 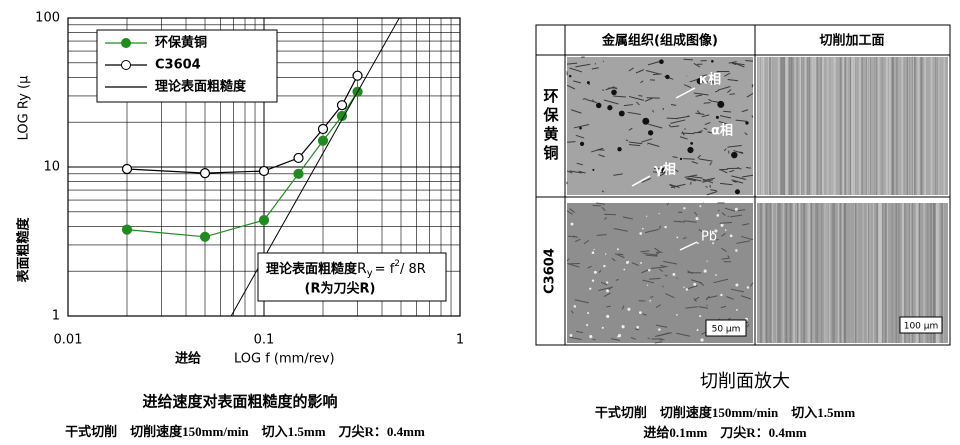 I want to click on annotation-subscript: y, so click(x=370, y=273).